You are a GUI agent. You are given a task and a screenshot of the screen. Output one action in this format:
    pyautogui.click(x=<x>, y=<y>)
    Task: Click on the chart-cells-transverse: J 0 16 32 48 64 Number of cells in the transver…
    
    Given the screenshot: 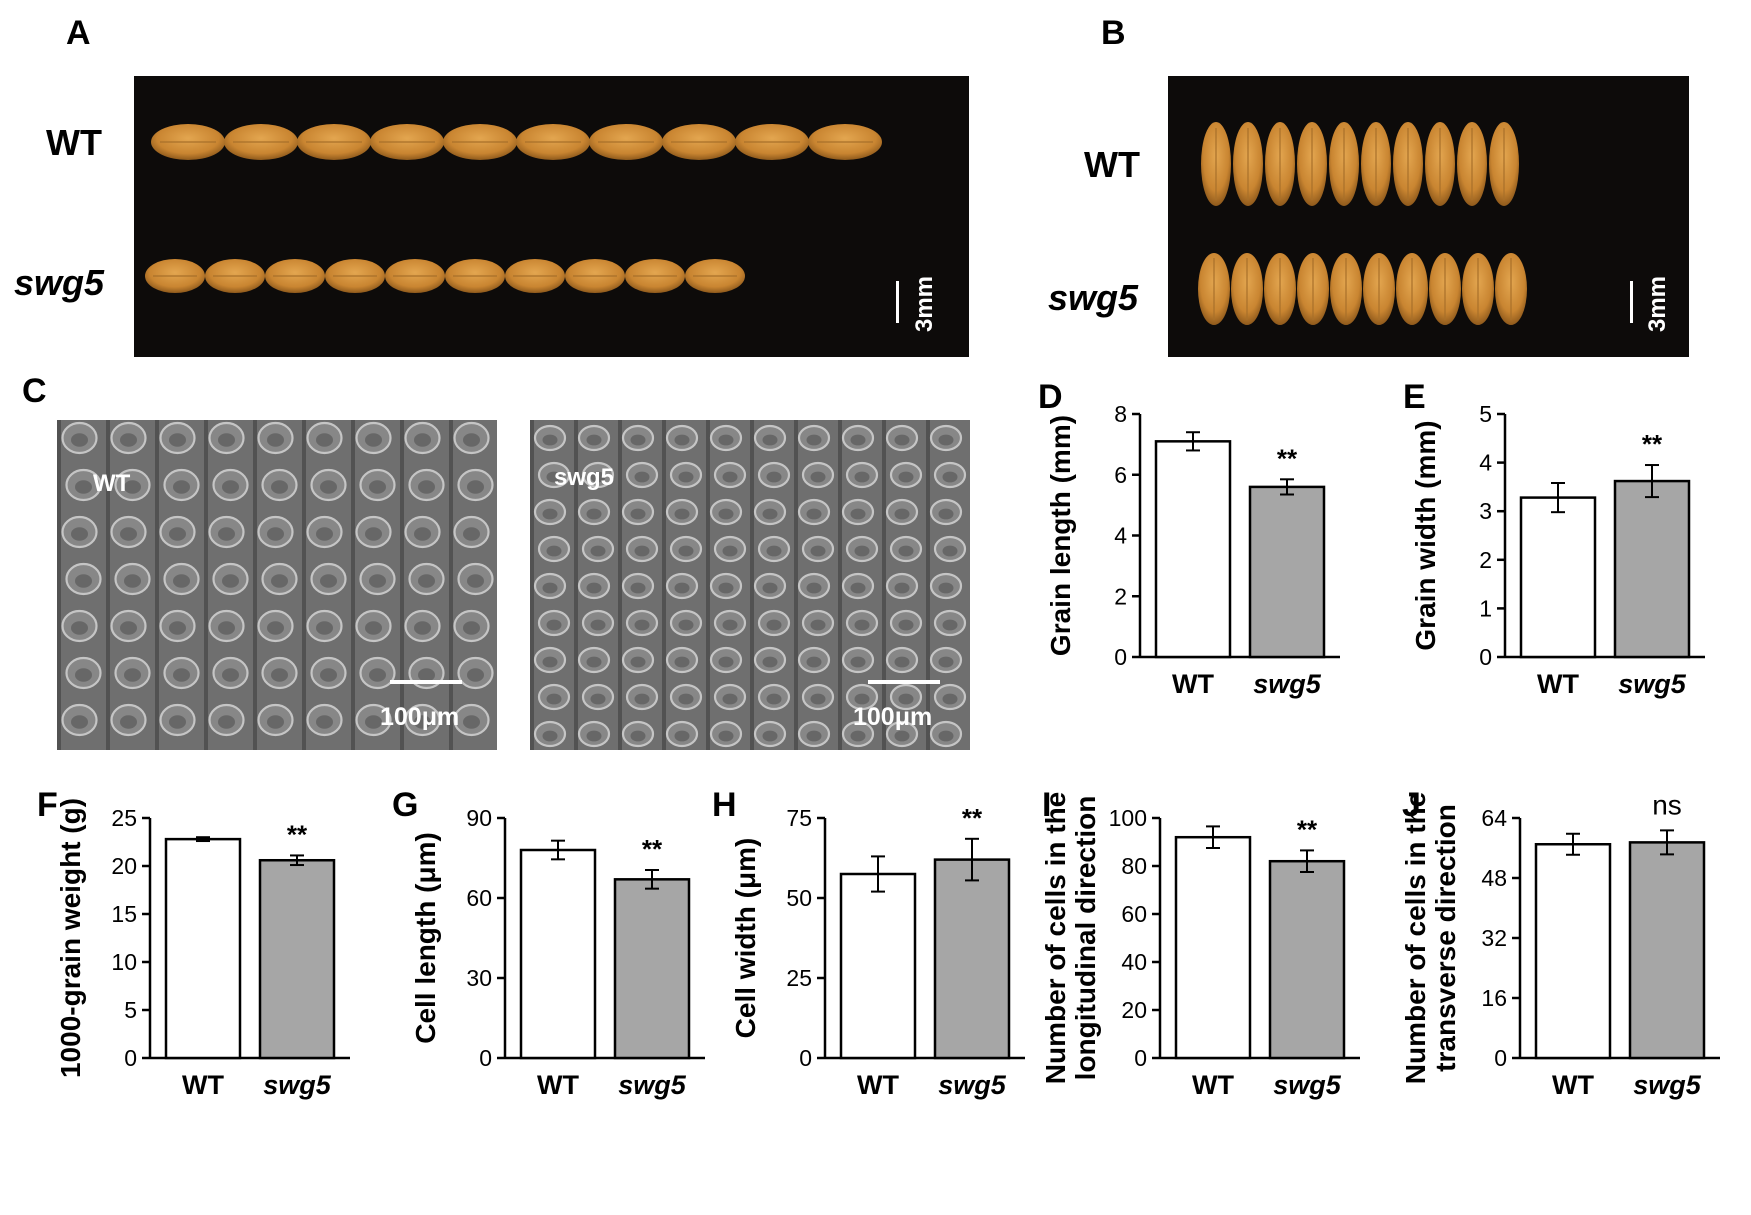 What is the action you would take?
    pyautogui.click(x=1560, y=943)
    